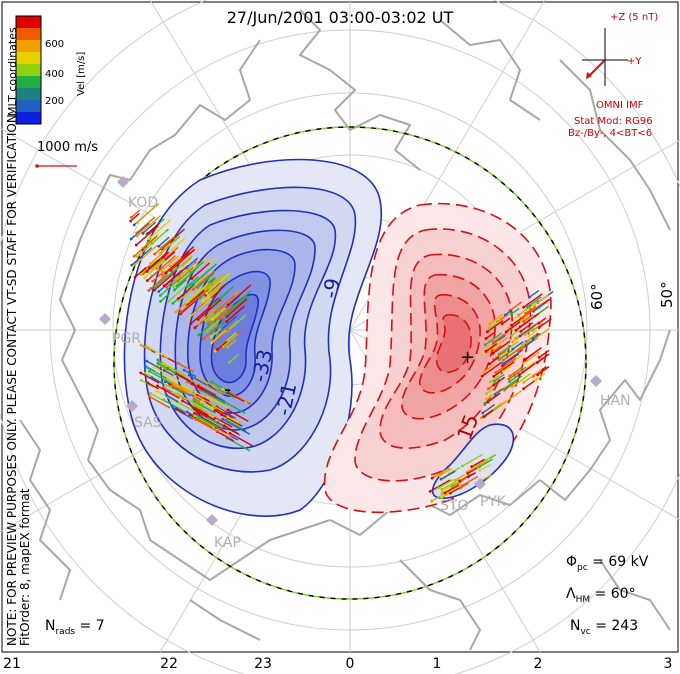 This screenshot has height=674, width=680. I want to click on colorbar-tick-200: 200, so click(54, 101).